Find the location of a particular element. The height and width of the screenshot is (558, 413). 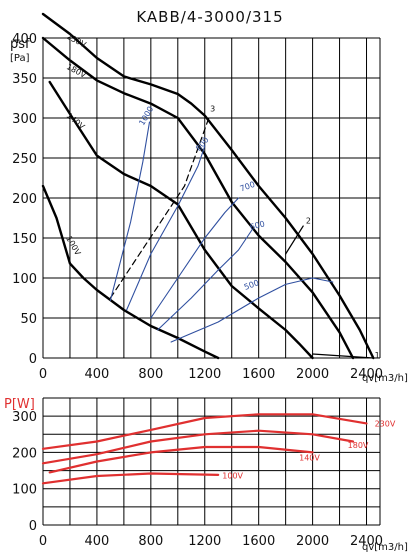

power-x-tick-label: 2400 is located at coordinates (366, 541).